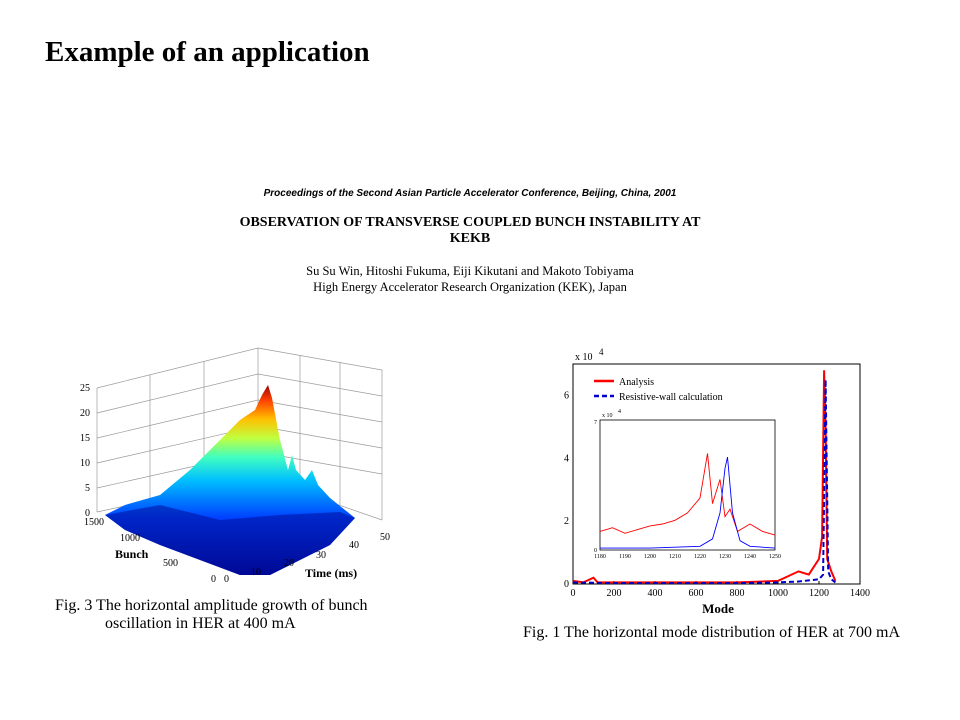  I want to click on fig3-surface, so click(230, 480).